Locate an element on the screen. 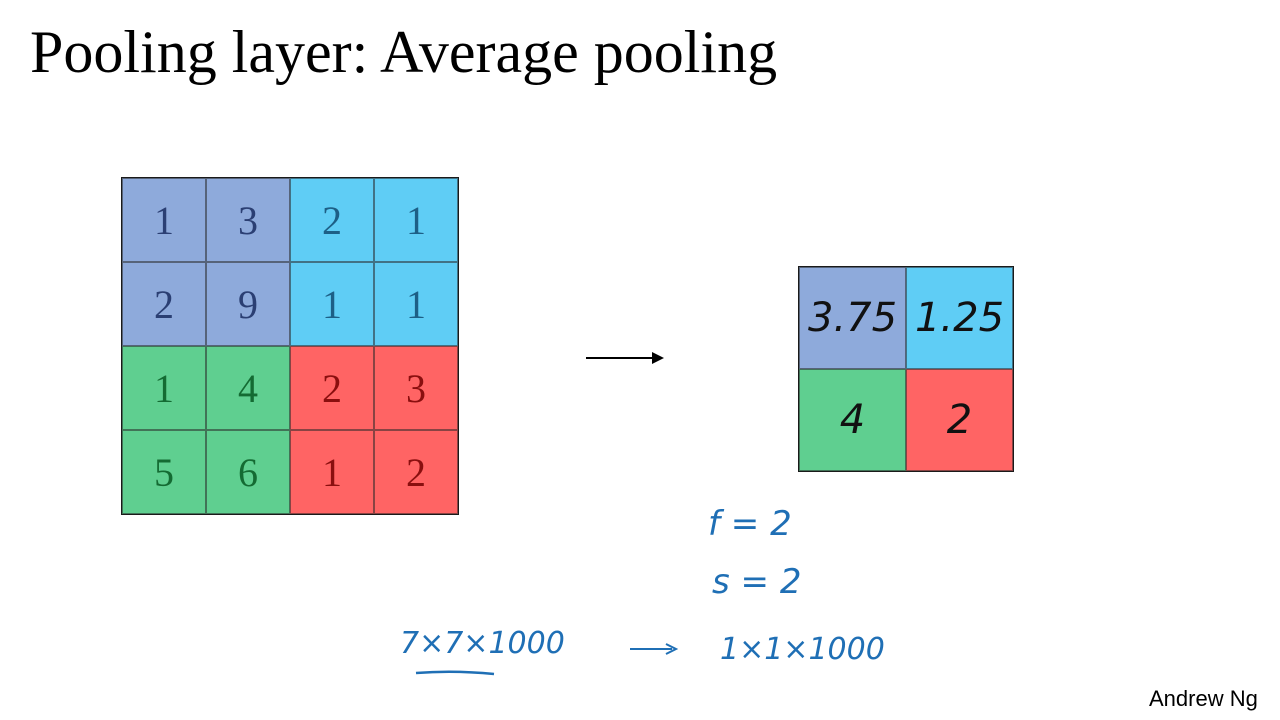 The height and width of the screenshot is (720, 1280). input-cell-0-3: 1 is located at coordinates (416, 220).